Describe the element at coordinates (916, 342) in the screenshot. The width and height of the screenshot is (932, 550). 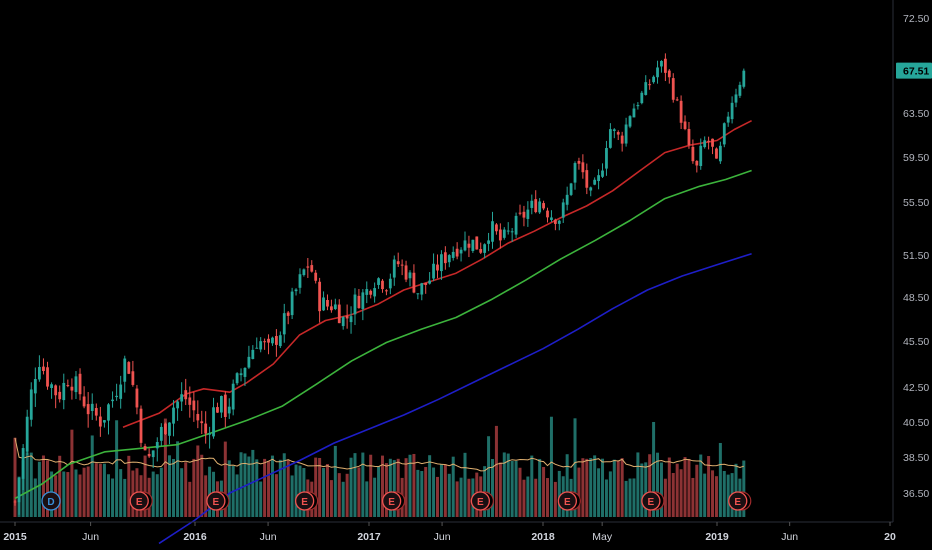
I see `y-tick-label: 45.50` at that location.